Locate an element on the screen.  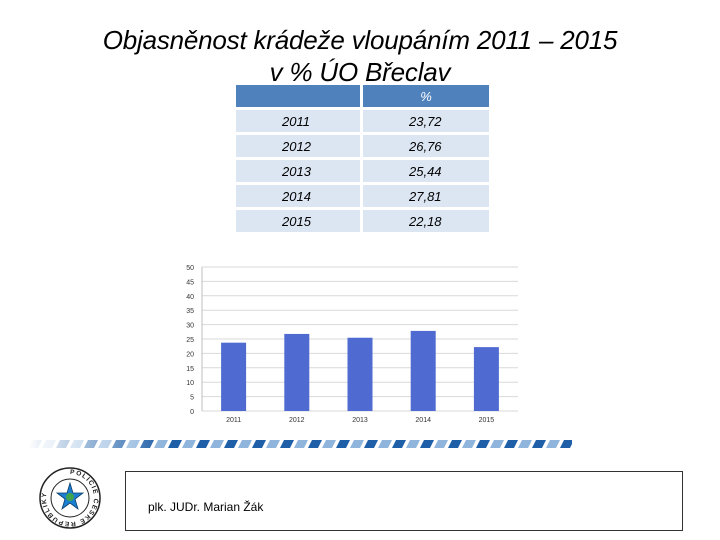
bar-chart: 0 5 10 15 20 25 30 35 40 45 50 2011 2012 2013 2014 2015 is located at coordinates (352, 344).